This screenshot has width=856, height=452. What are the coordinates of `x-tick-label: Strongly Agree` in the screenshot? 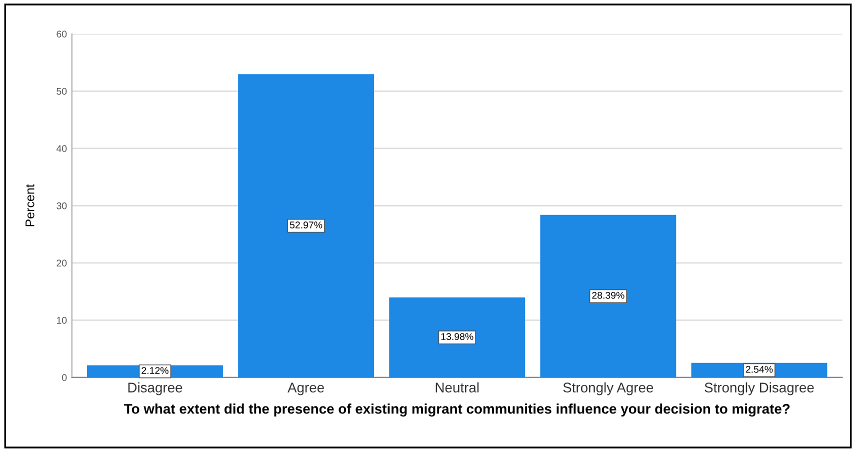 It's located at (608, 389).